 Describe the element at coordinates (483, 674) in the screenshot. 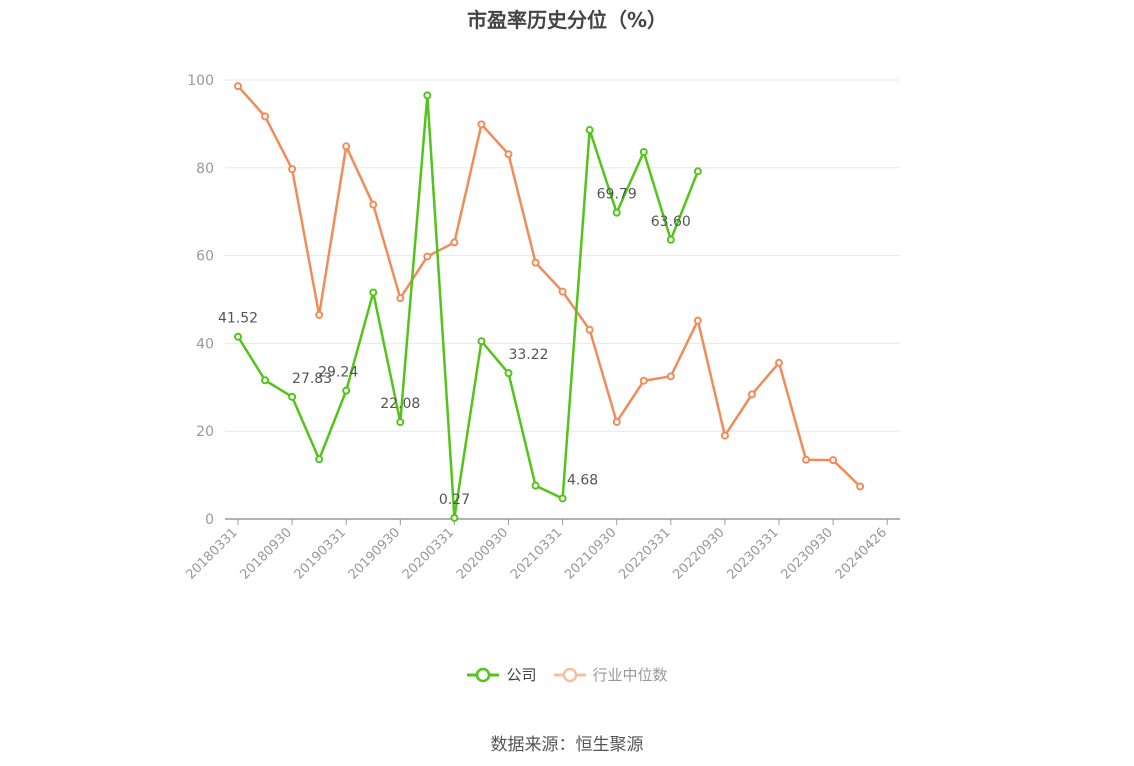

I see `legend-marker-company` at that location.